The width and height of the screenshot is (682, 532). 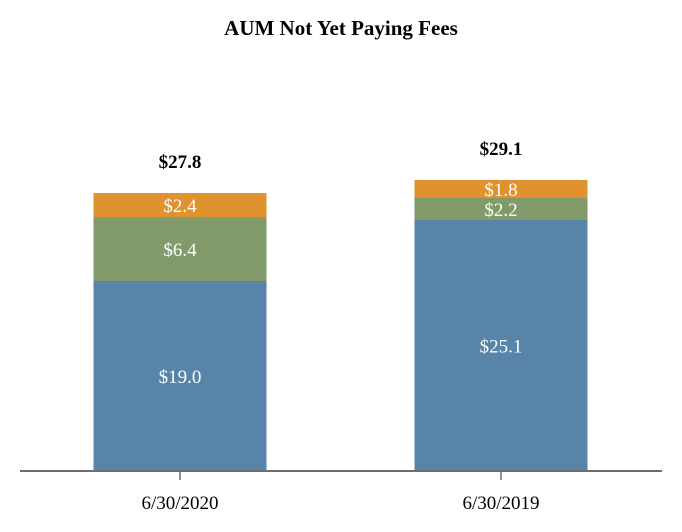 I want to click on x-tick-label: 6/30/2020, so click(x=179, y=503).